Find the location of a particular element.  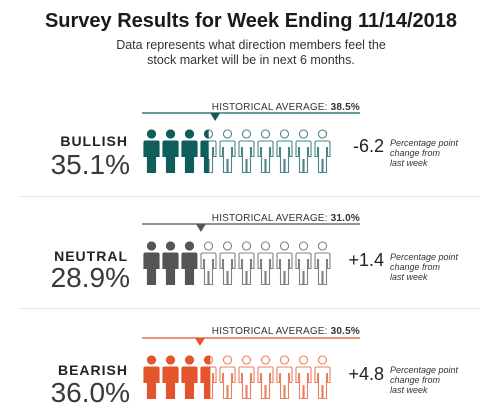

bearish-historical-marker is located at coordinates (199, 342).